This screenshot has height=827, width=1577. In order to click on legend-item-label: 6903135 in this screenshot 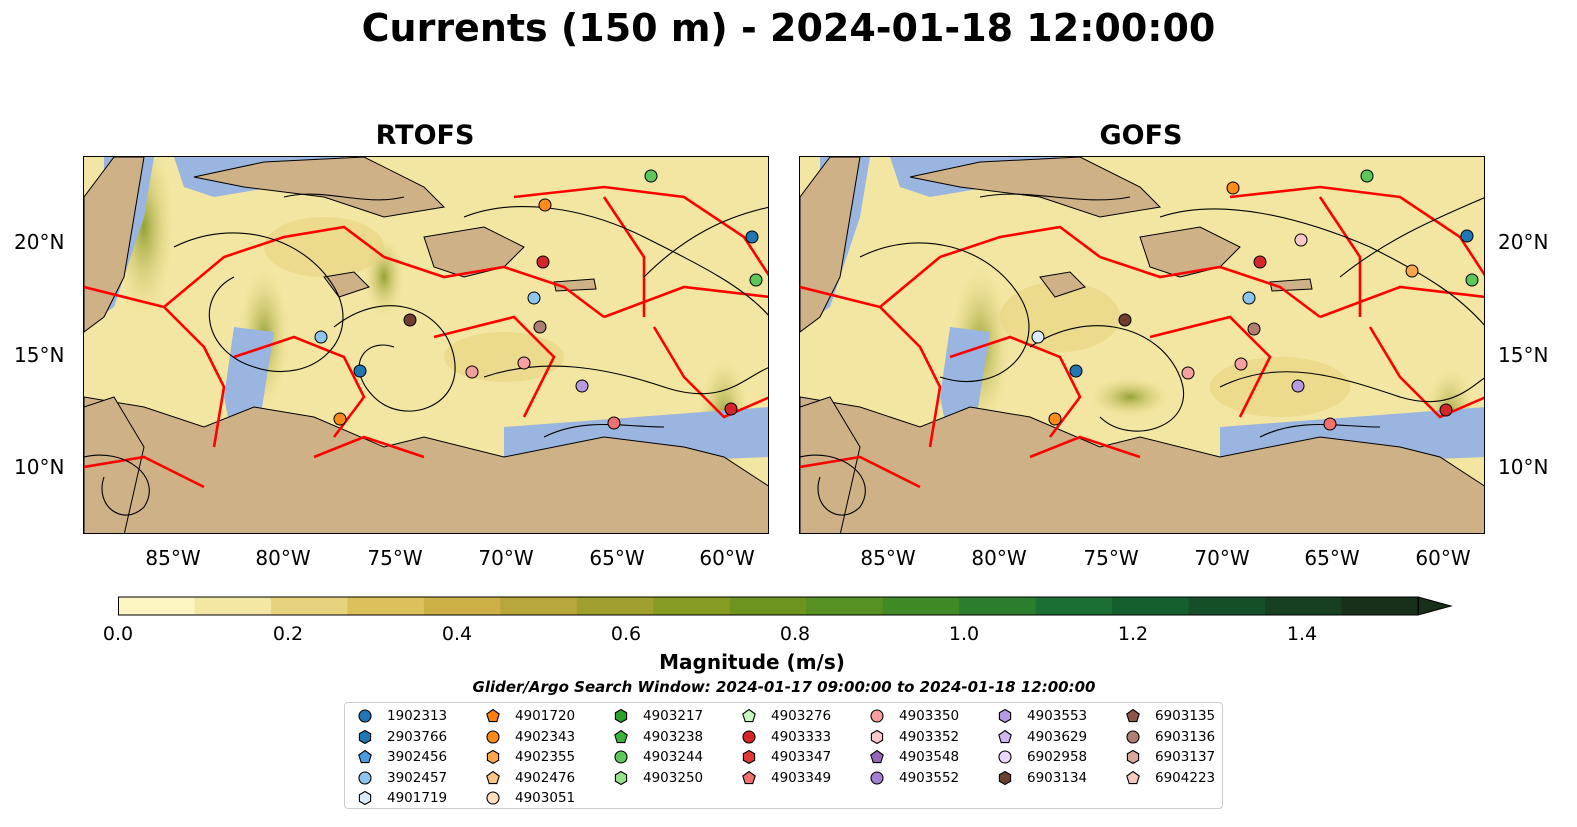, I will do `click(1185, 716)`.